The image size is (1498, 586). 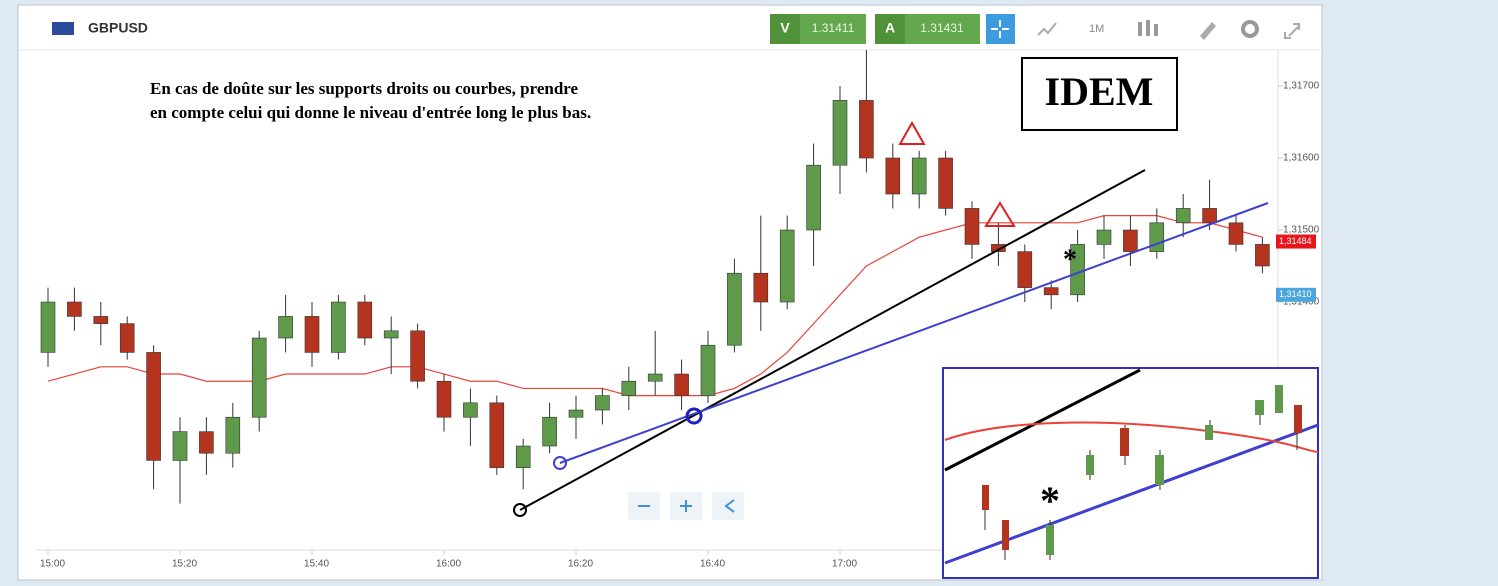 I want to click on last-price-tag, so click(x=1296, y=241).